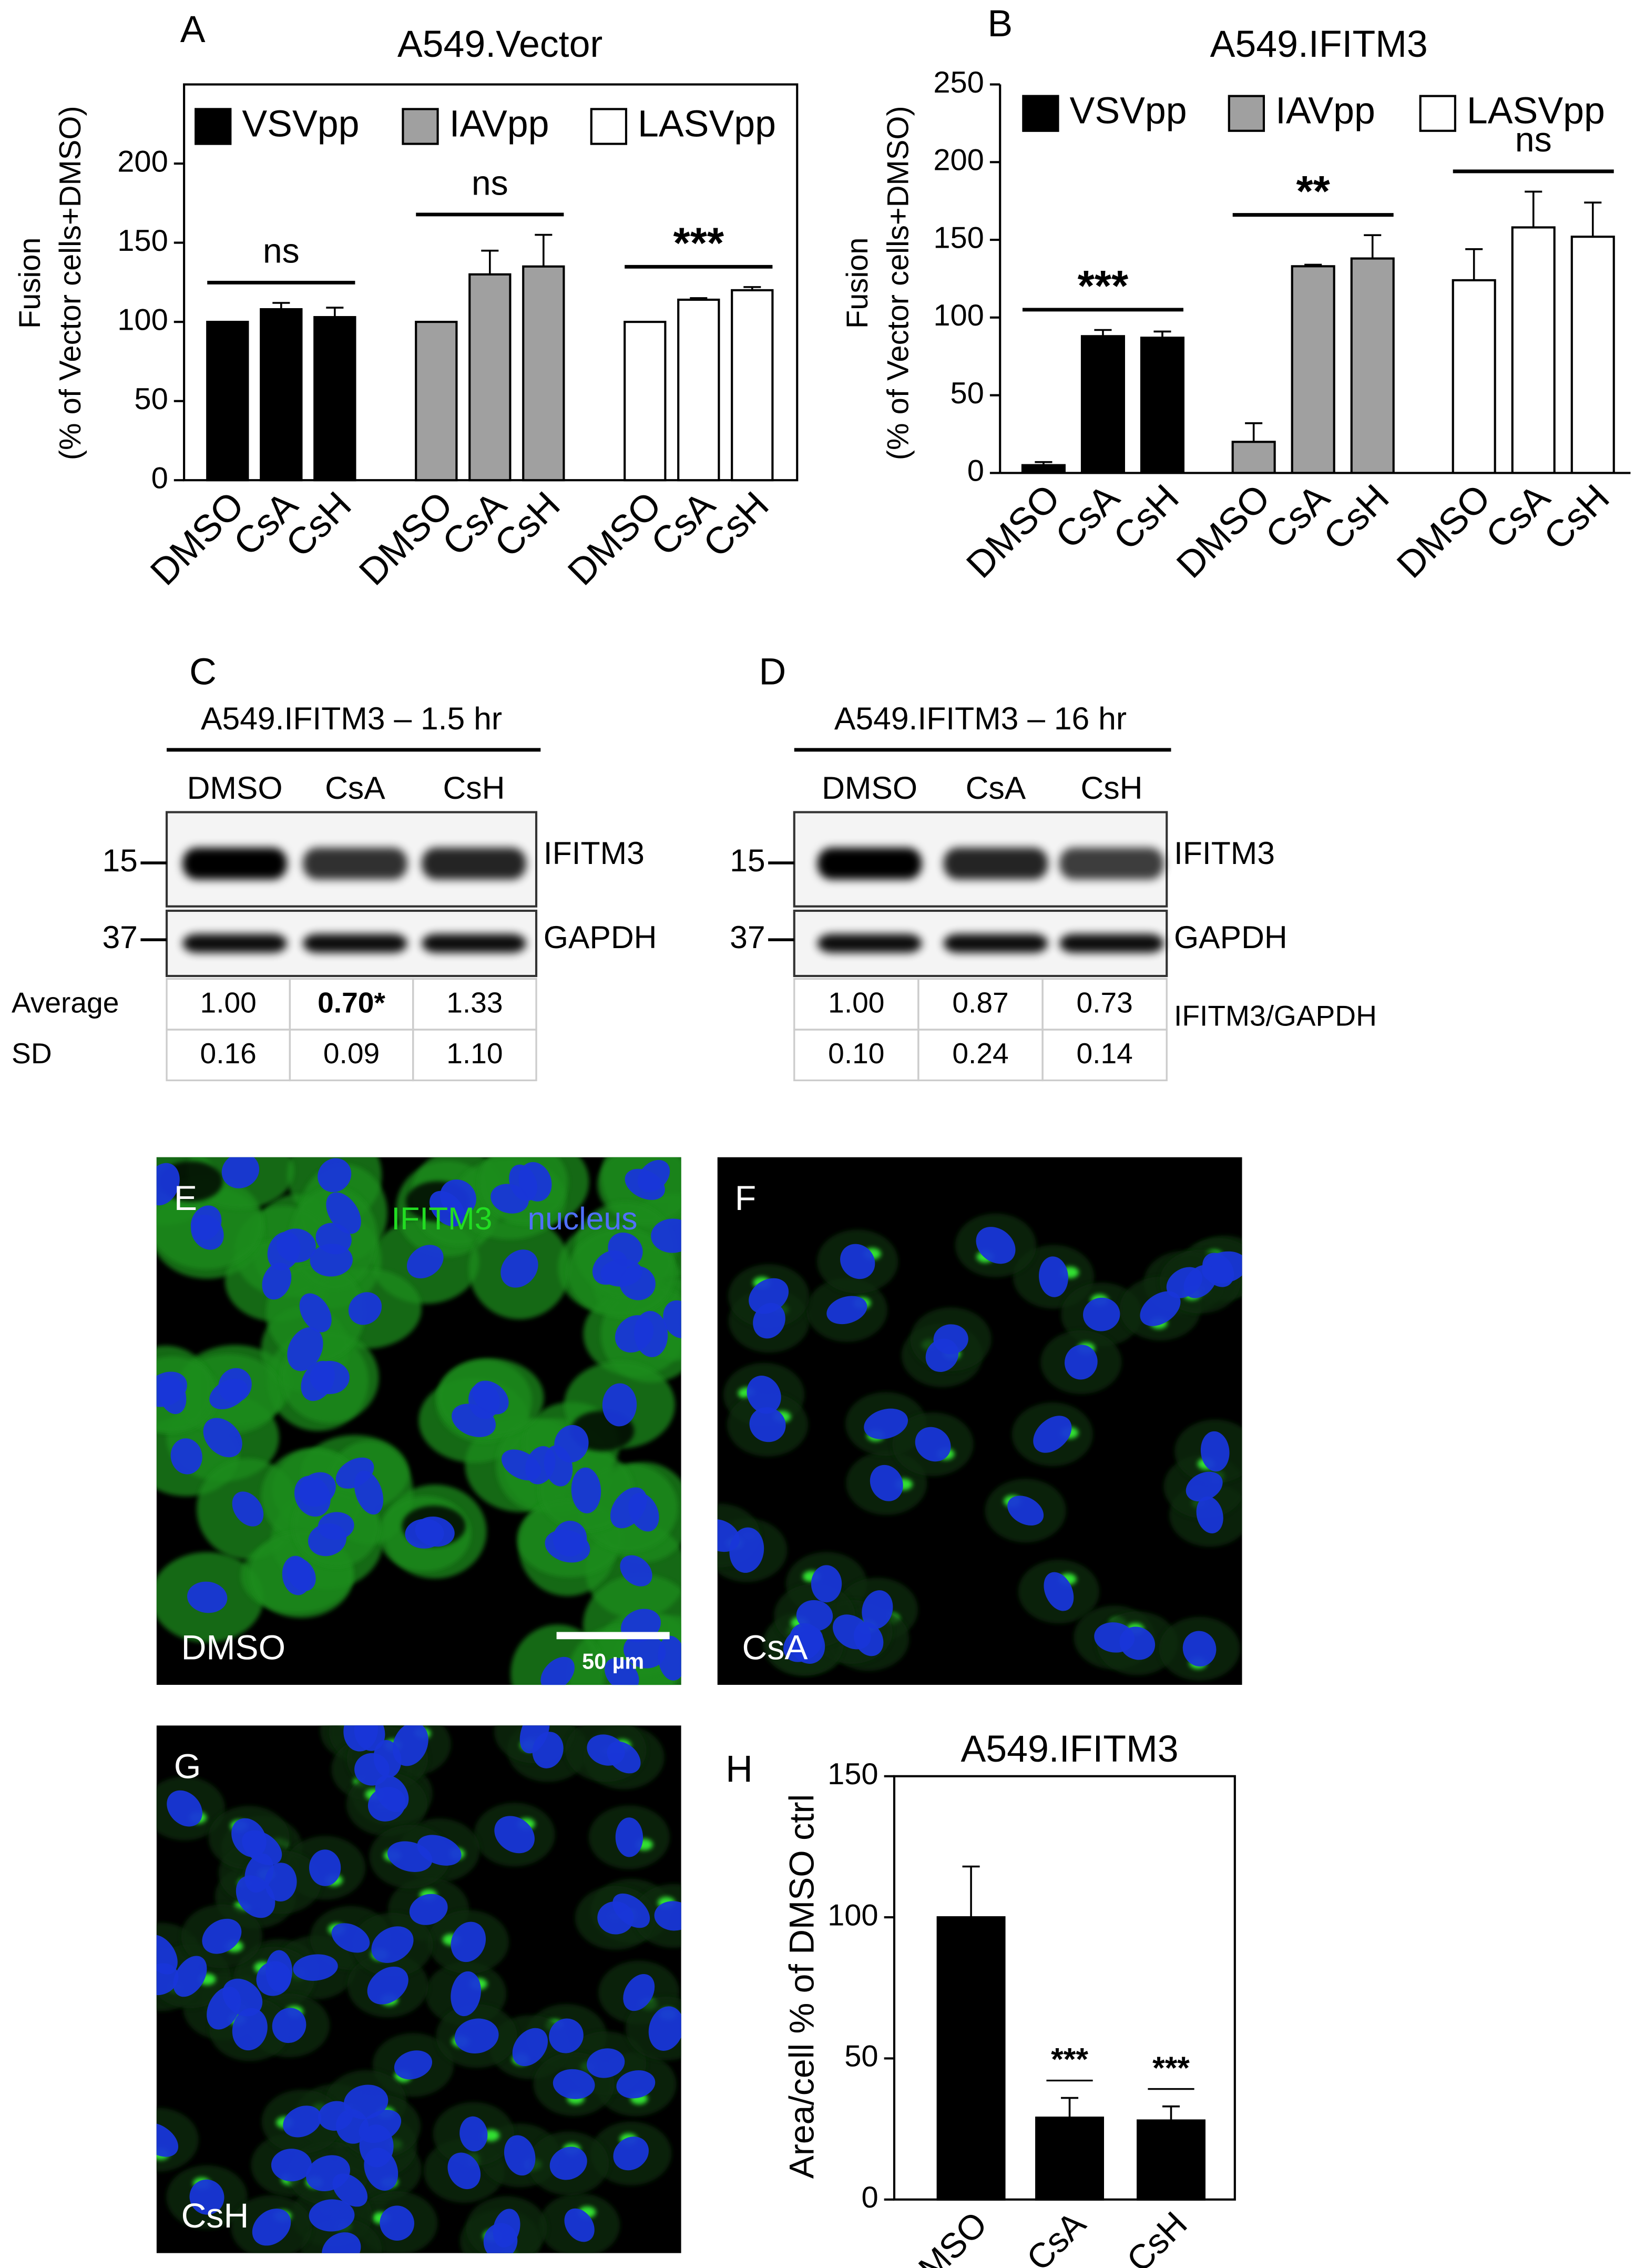 Image resolution: width=1645 pixels, height=2268 pixels. I want to click on significance-label: **, so click(1314, 191).